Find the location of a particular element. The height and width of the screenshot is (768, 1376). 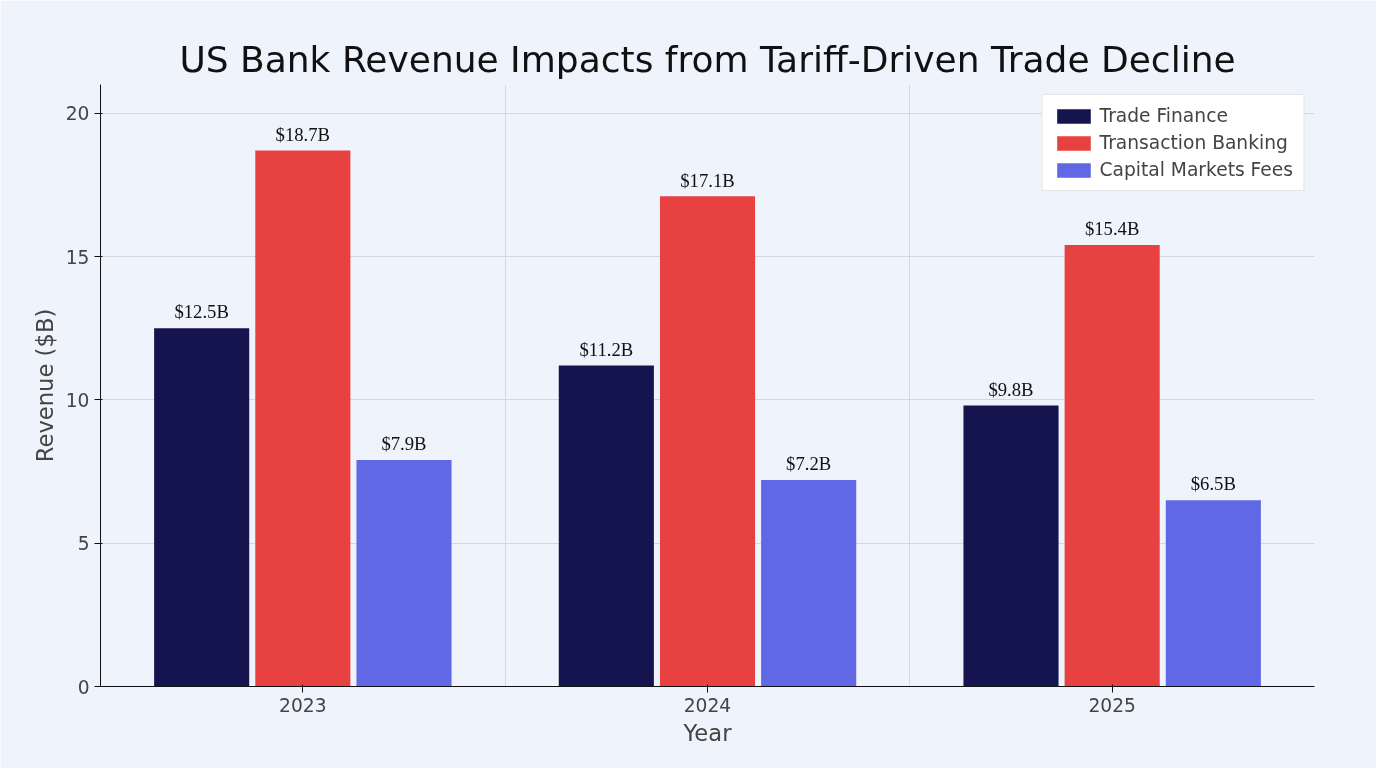

x-axis-title: Year is located at coordinates (707, 732).